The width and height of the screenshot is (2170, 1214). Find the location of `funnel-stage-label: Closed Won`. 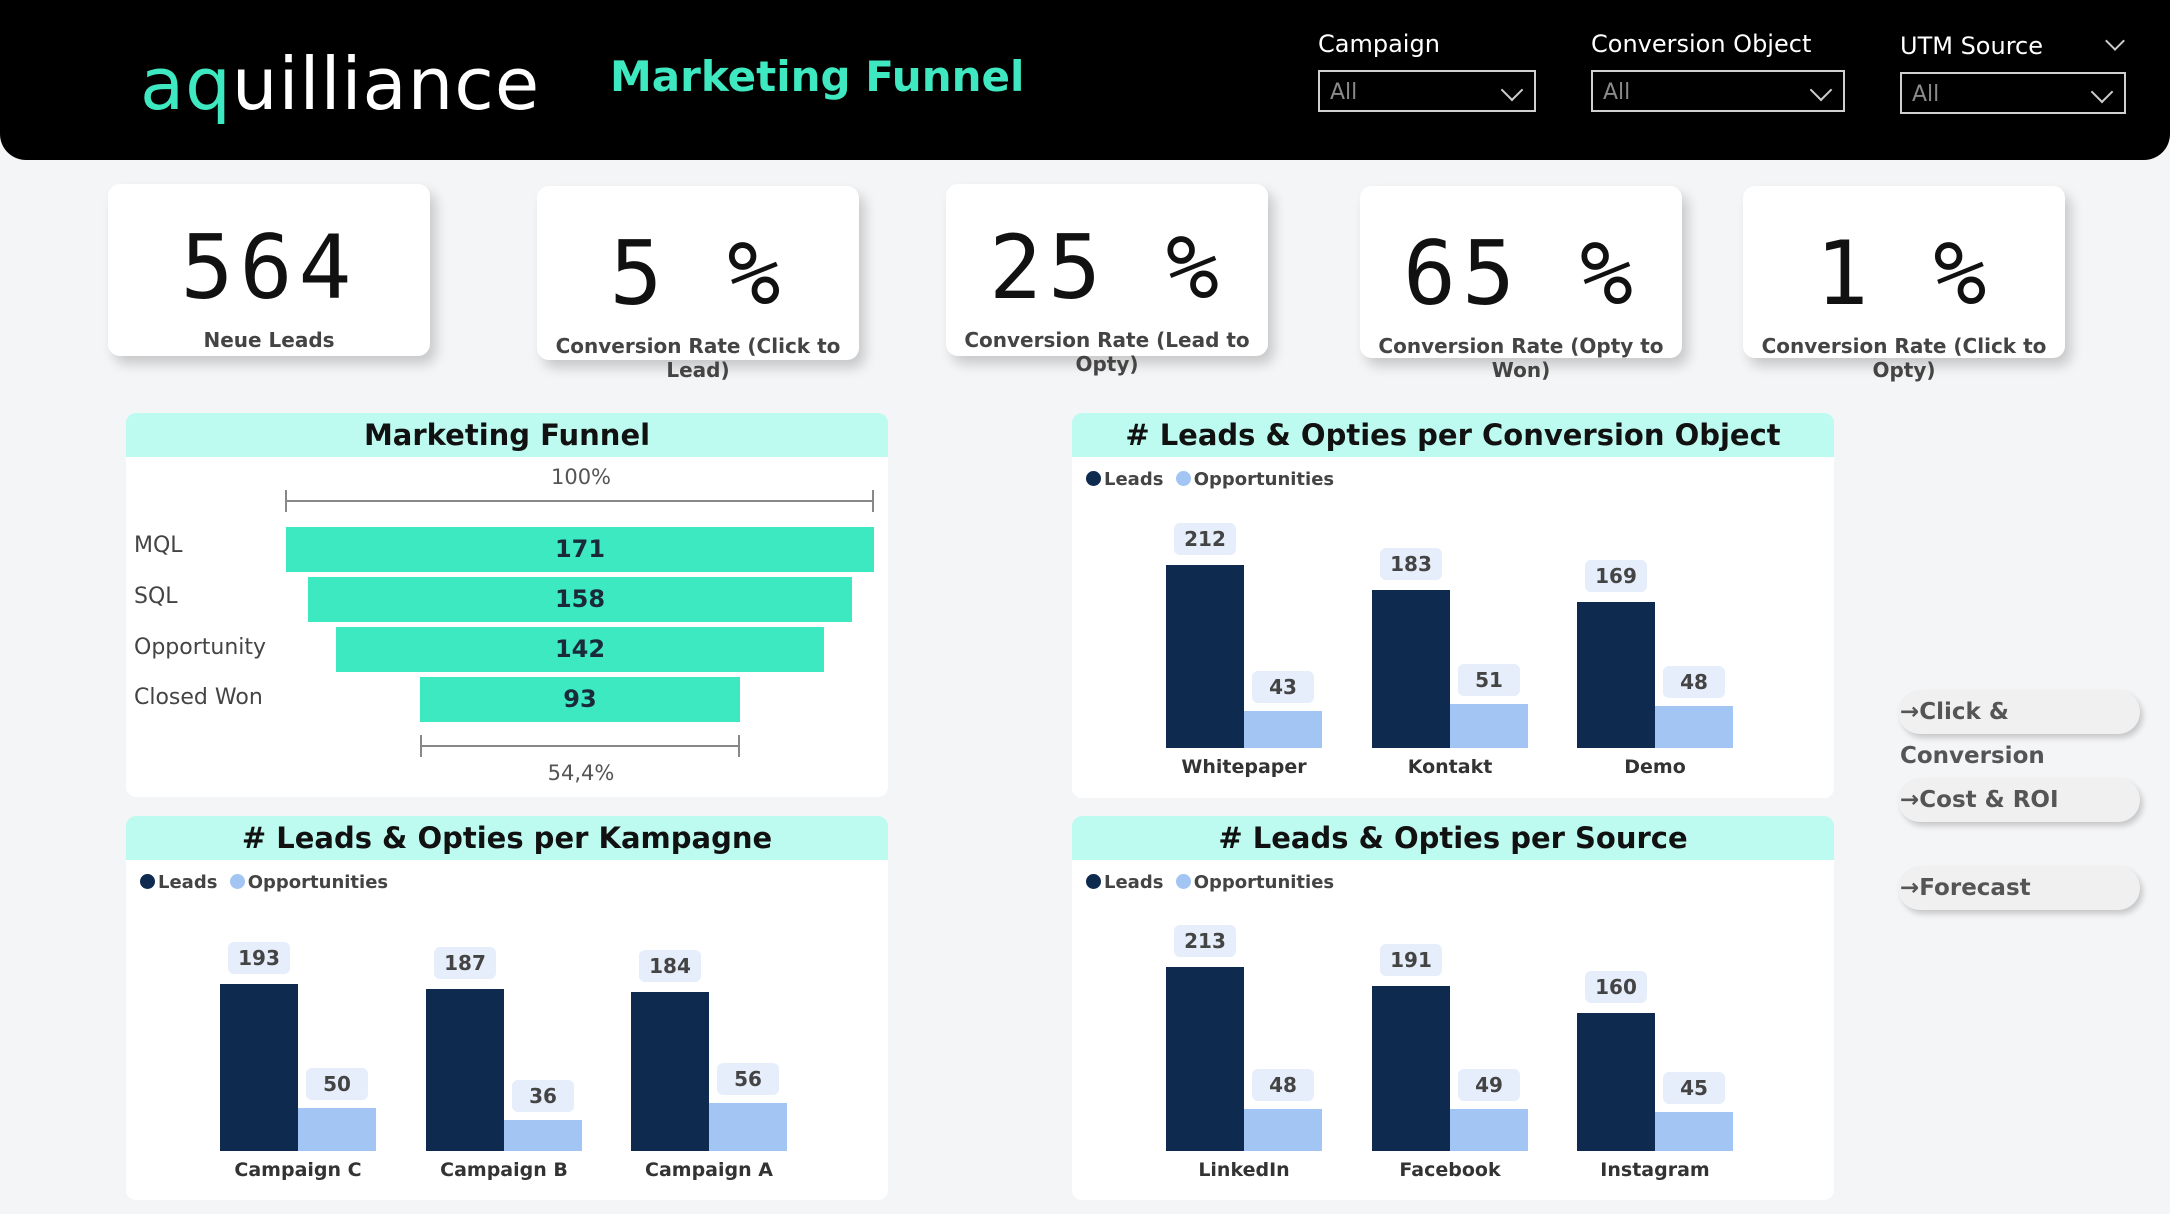

funnel-stage-label: Closed Won is located at coordinates (198, 697).